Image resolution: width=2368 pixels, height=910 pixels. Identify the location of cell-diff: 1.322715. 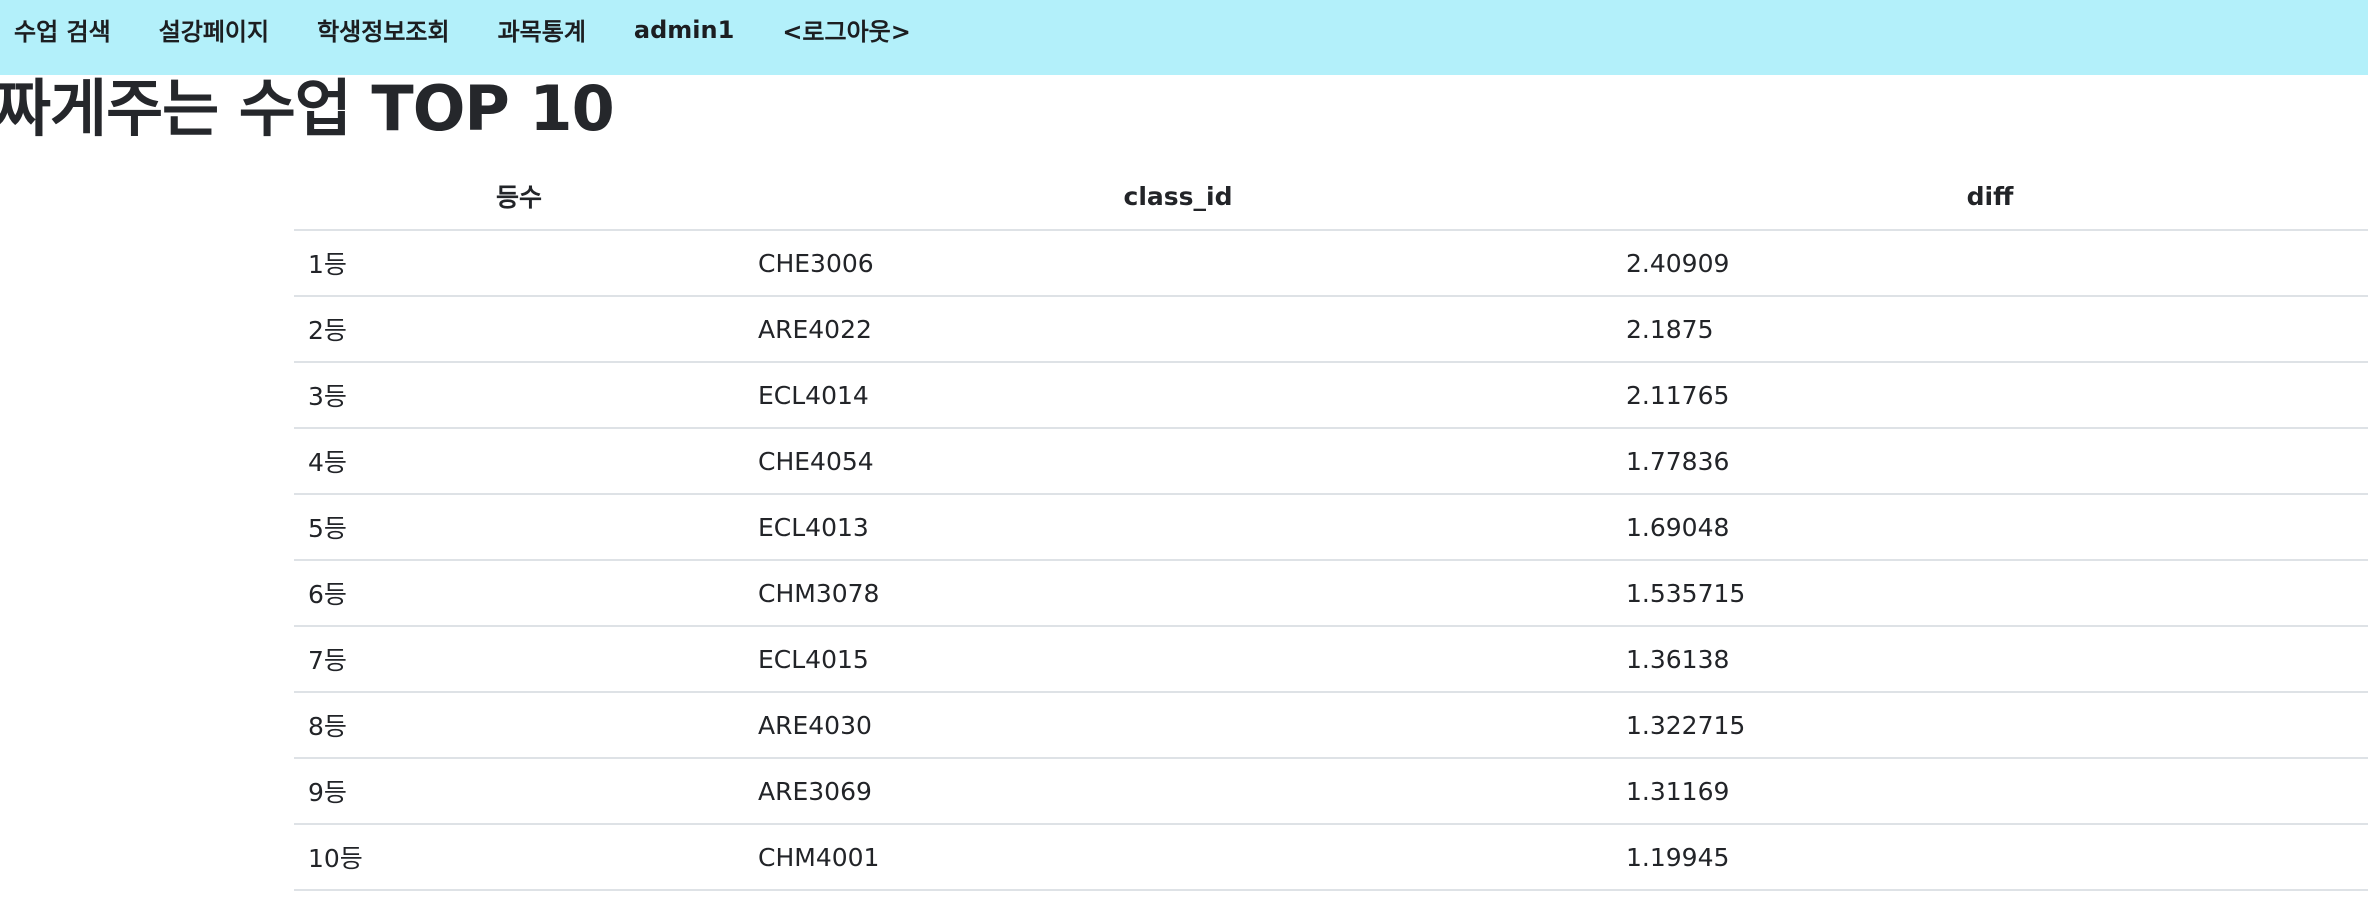
(1990, 725).